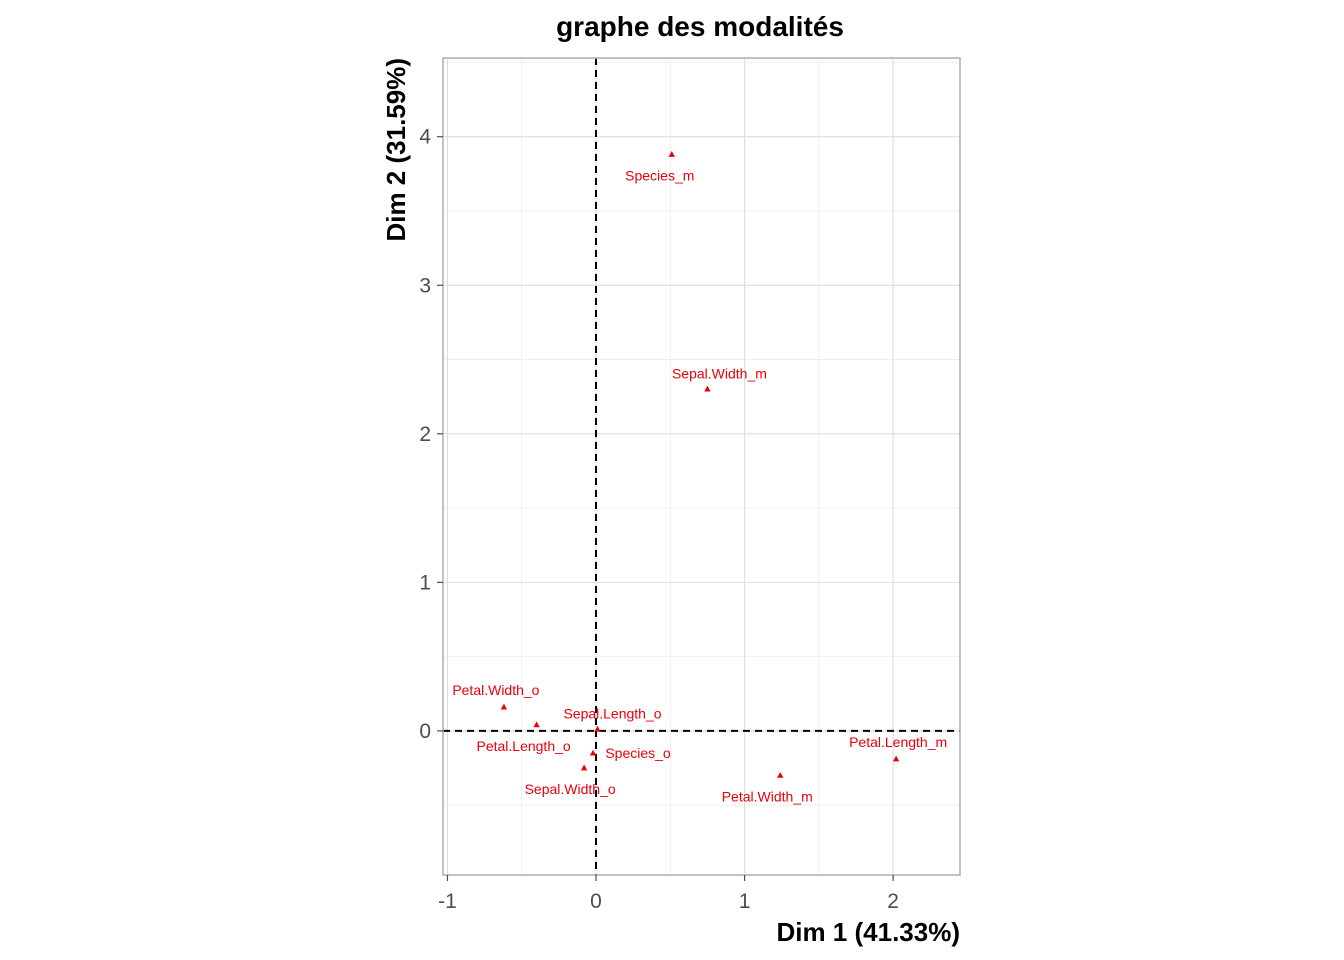 This screenshot has height=960, width=1344. I want to click on point-label: Species_o, so click(638, 753).